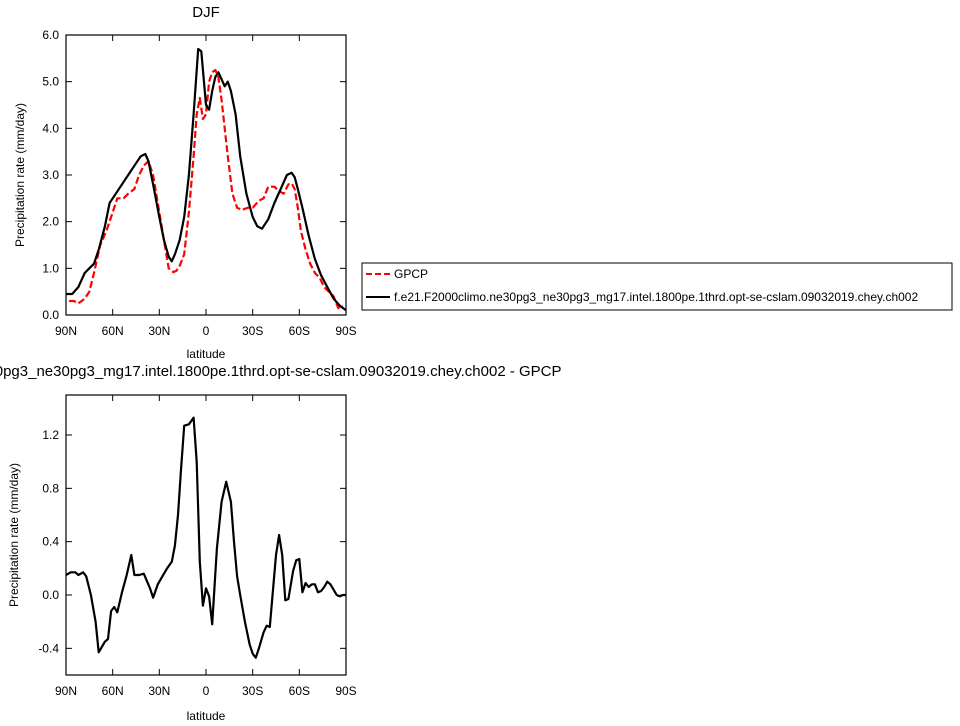 The image size is (960, 726). What do you see at coordinates (50, 315) in the screenshot?
I see `top-y-tick-label: 0.0` at bounding box center [50, 315].